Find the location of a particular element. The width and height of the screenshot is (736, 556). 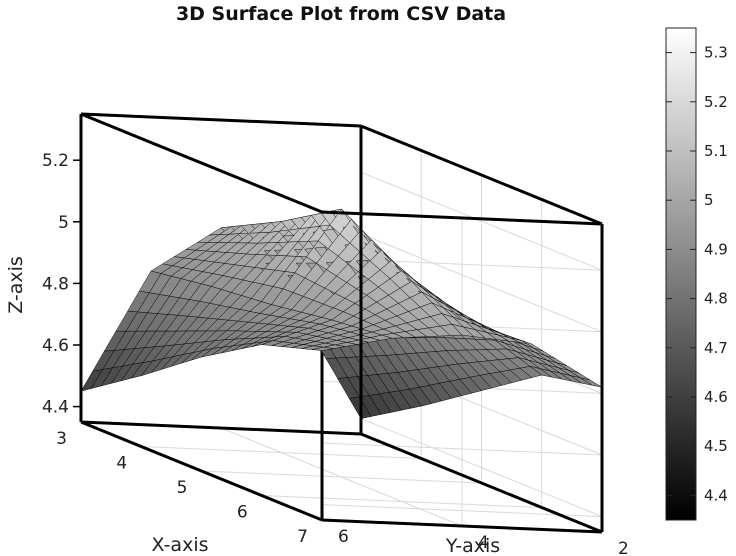

x-tick-label: 6 is located at coordinates (242, 513).